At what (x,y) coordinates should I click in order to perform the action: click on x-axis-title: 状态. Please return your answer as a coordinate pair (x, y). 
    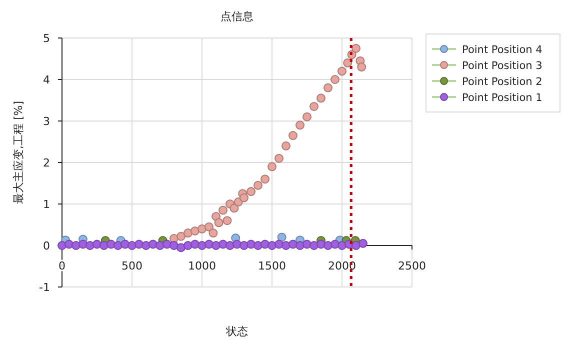
    Looking at the image, I should click on (236, 331).